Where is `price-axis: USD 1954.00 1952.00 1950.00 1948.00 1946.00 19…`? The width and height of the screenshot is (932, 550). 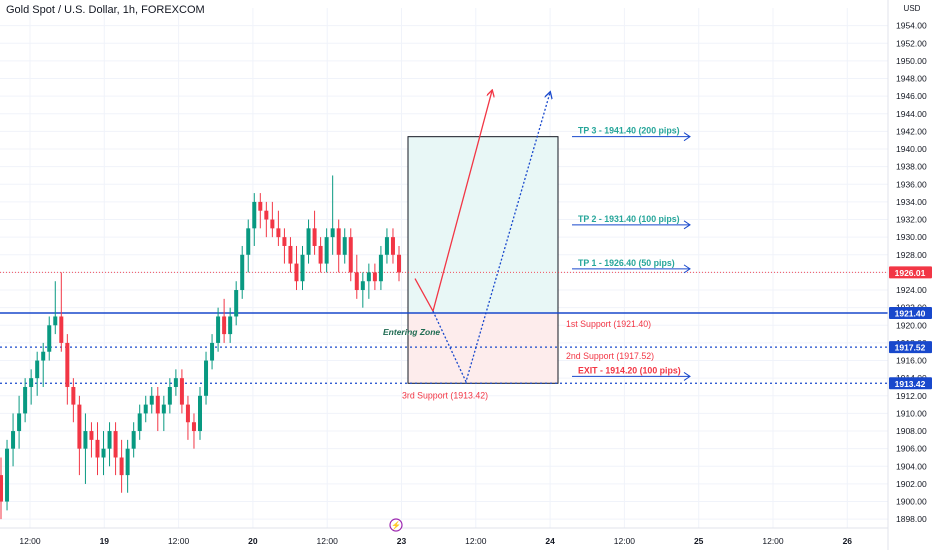 price-axis: USD 1954.00 1952.00 1950.00 1948.00 1946.00 19… is located at coordinates (909, 275).